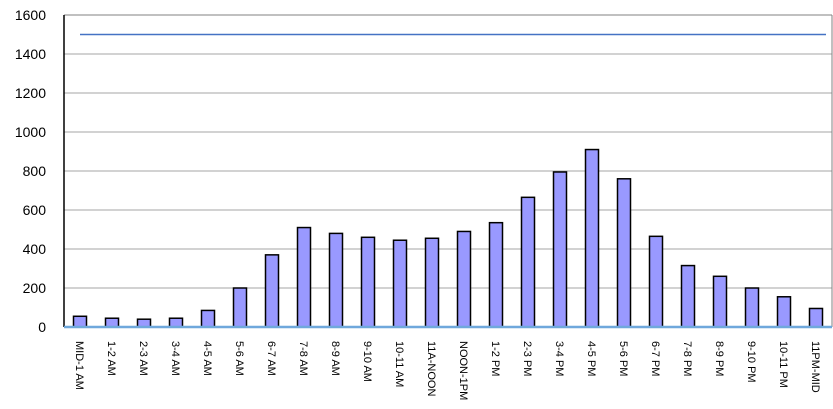  What do you see at coordinates (30, 93) in the screenshot?
I see `y-tick-label: 1200` at bounding box center [30, 93].